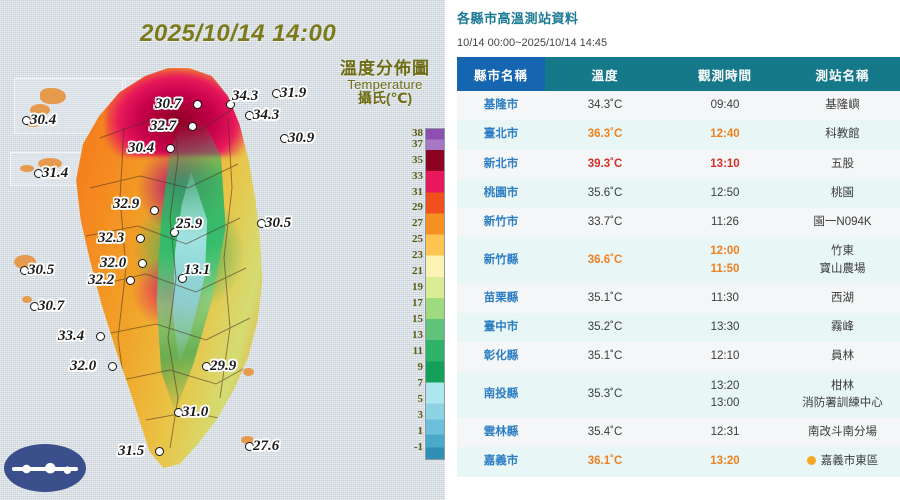  I want to click on legend-color-bar, so click(435, 294).